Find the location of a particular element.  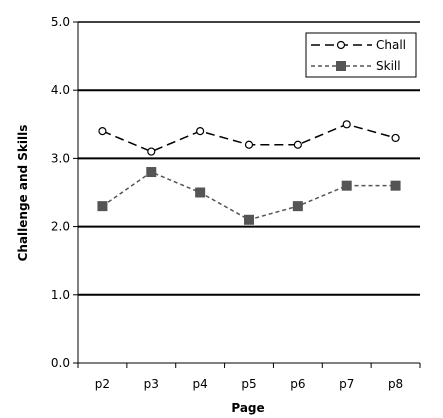

legend-label: Chall is located at coordinates (391, 45).